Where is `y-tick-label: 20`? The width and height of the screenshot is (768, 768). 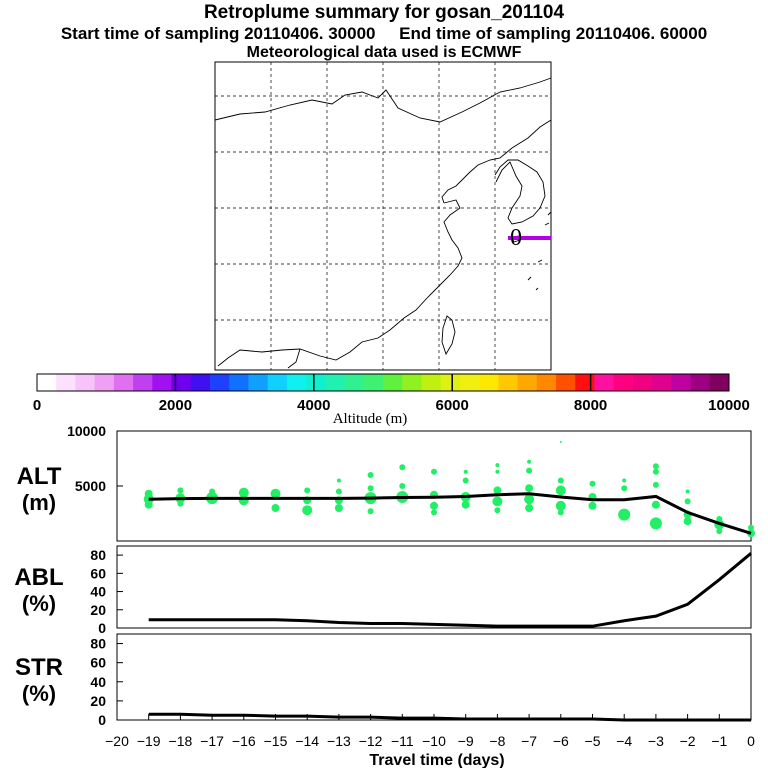
y-tick-label: 20 is located at coordinates (98, 610).